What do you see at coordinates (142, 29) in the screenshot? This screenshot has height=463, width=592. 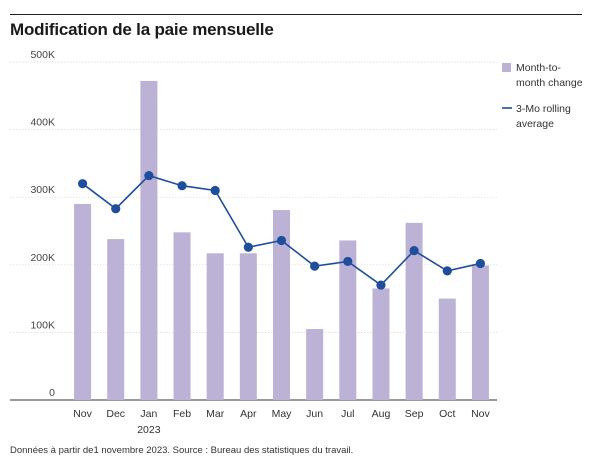 I see `chart-title: Modification de la paie mensuelle` at bounding box center [142, 29].